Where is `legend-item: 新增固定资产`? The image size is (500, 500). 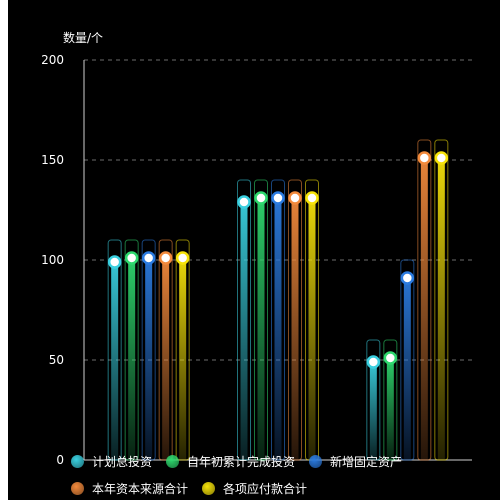 legend-item: 新增固定资产 is located at coordinates (355, 461).